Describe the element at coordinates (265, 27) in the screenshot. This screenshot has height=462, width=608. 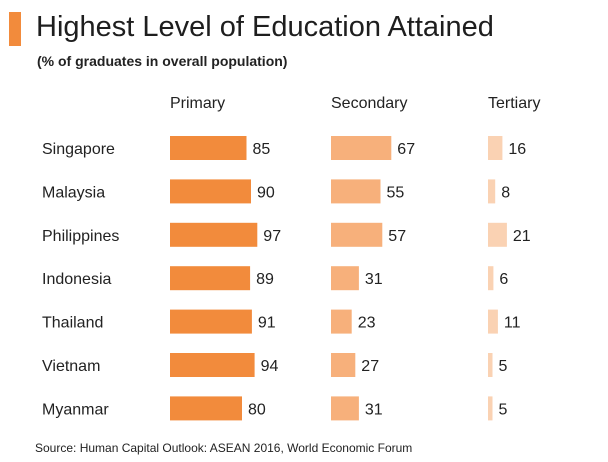
I see `chart-title: Highest Level of Education Attained` at that location.